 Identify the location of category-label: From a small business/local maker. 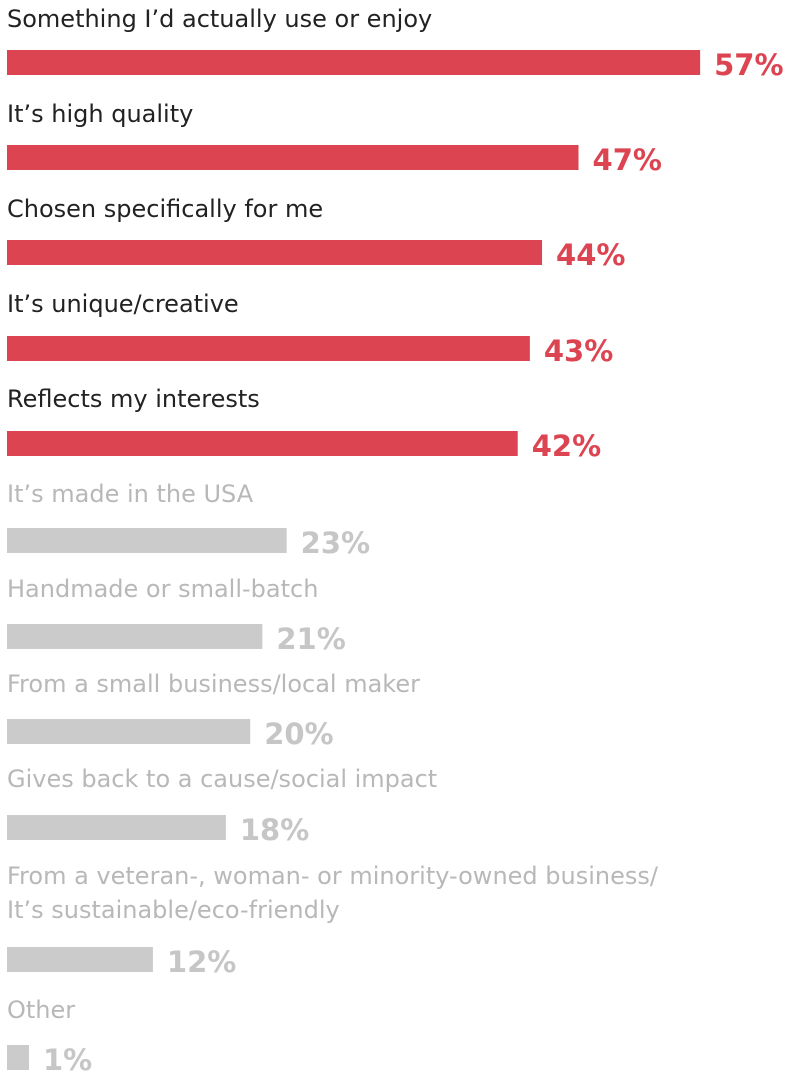
(213, 684).